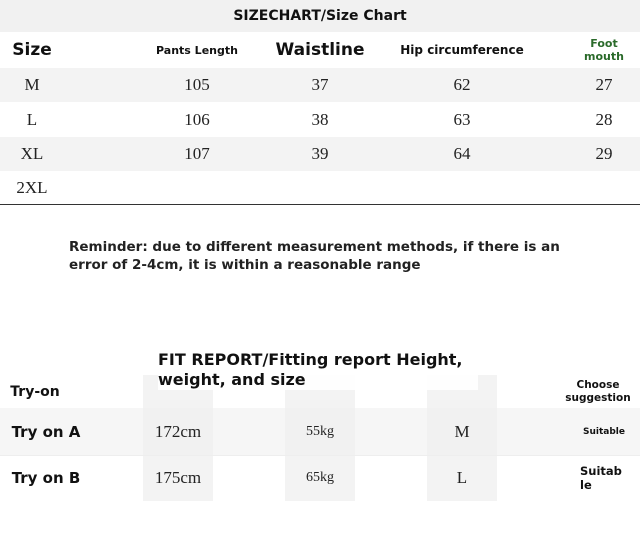 This screenshot has width=640, height=535. I want to click on table-cell: 63, so click(462, 119).